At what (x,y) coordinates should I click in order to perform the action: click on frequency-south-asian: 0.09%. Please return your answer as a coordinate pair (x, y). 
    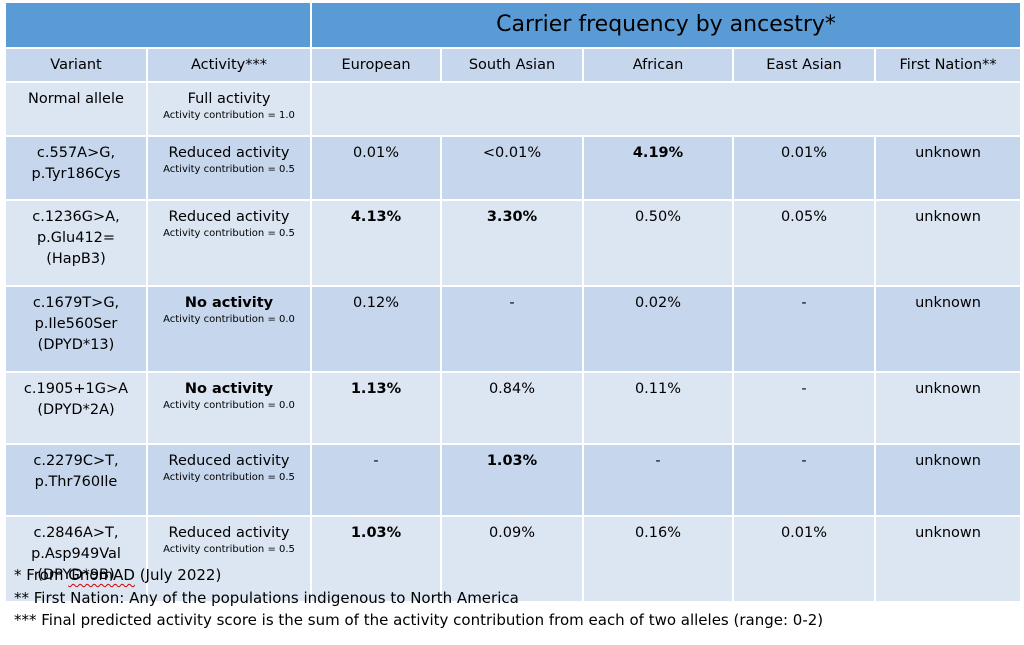
    Looking at the image, I should click on (512, 559).